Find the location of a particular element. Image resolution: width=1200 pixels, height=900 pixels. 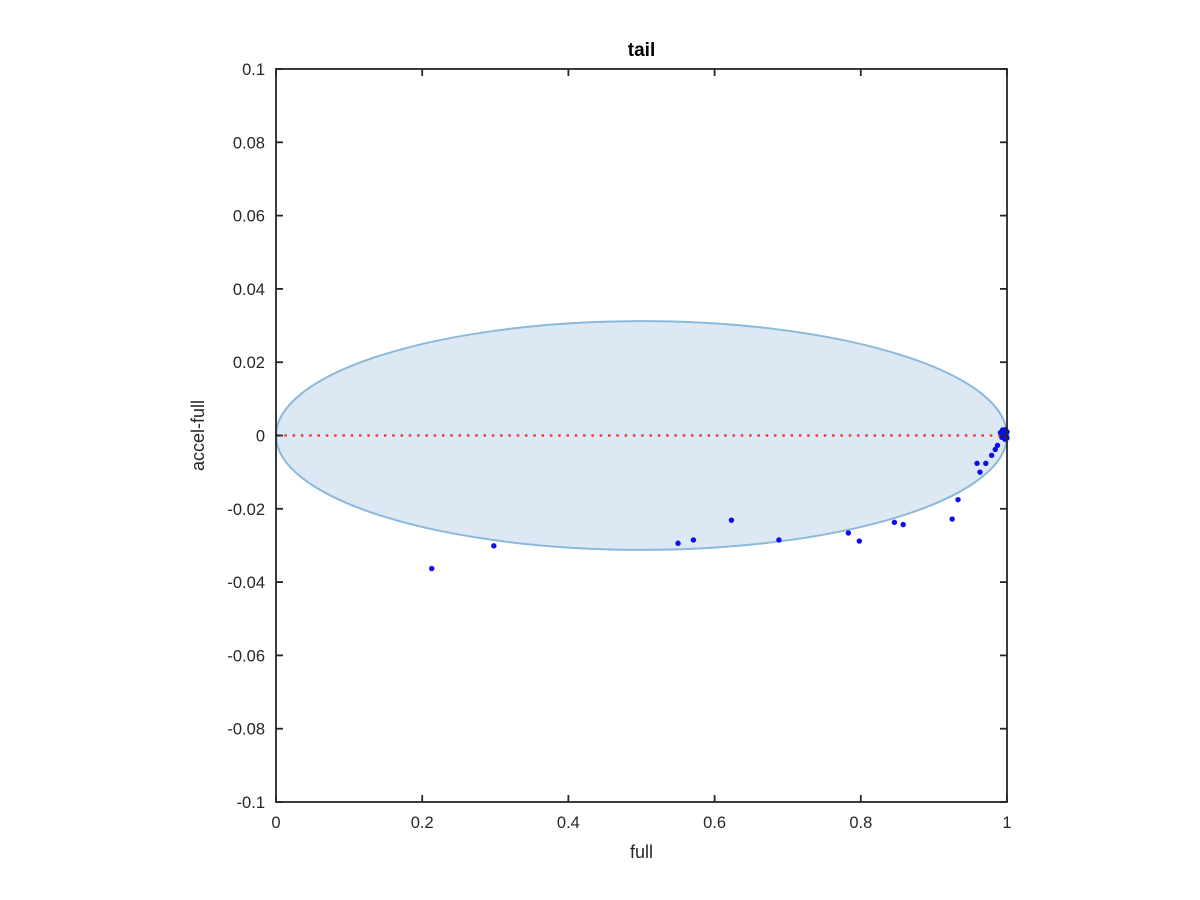

y-tick-label: 0.02 is located at coordinates (249, 363).